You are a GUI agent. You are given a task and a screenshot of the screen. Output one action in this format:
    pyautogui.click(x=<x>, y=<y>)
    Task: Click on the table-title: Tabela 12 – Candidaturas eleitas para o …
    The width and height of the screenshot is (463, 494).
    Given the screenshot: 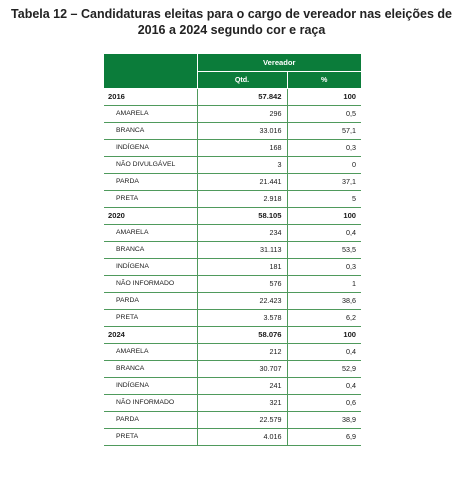 What is the action you would take?
    pyautogui.click(x=231, y=22)
    